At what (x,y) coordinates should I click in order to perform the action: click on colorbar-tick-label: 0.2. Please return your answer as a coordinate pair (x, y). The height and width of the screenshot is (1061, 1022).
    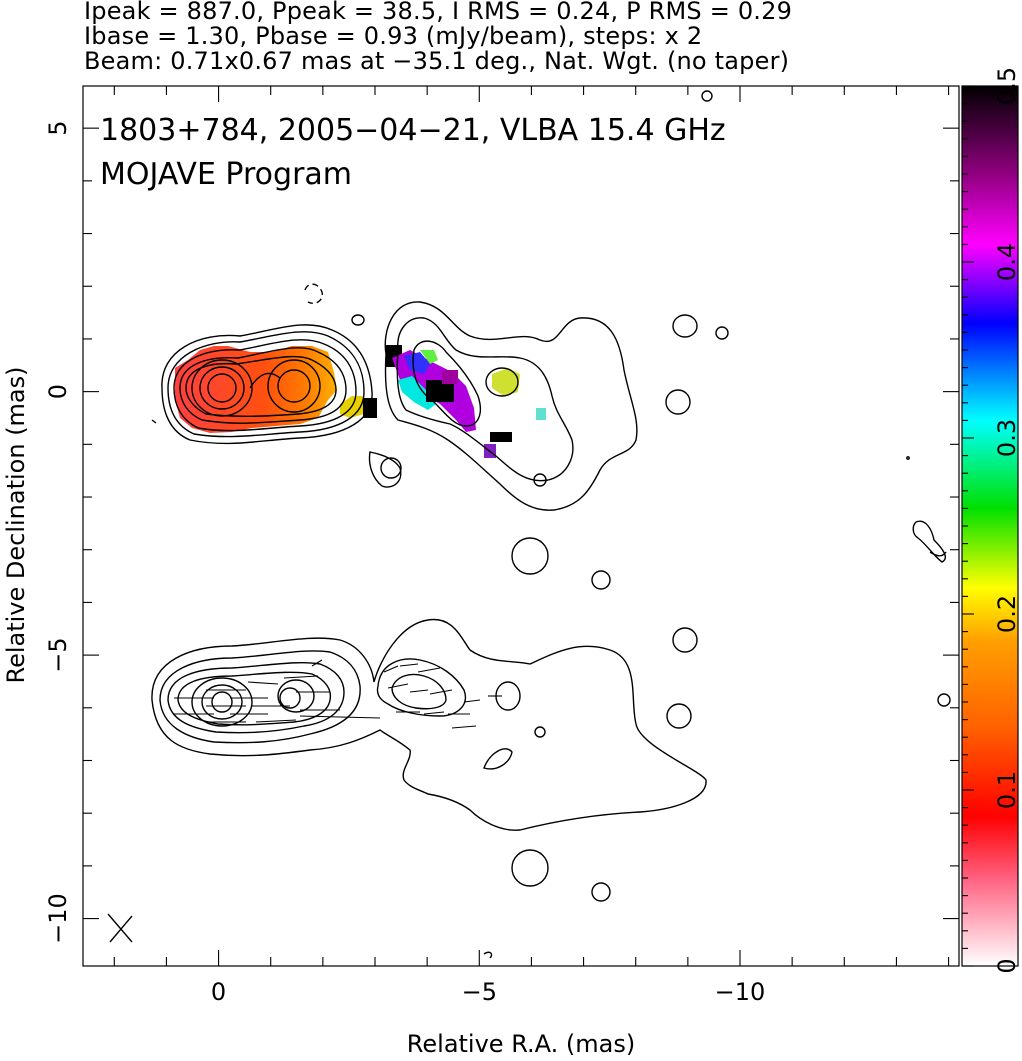
    Looking at the image, I should click on (1007, 614).